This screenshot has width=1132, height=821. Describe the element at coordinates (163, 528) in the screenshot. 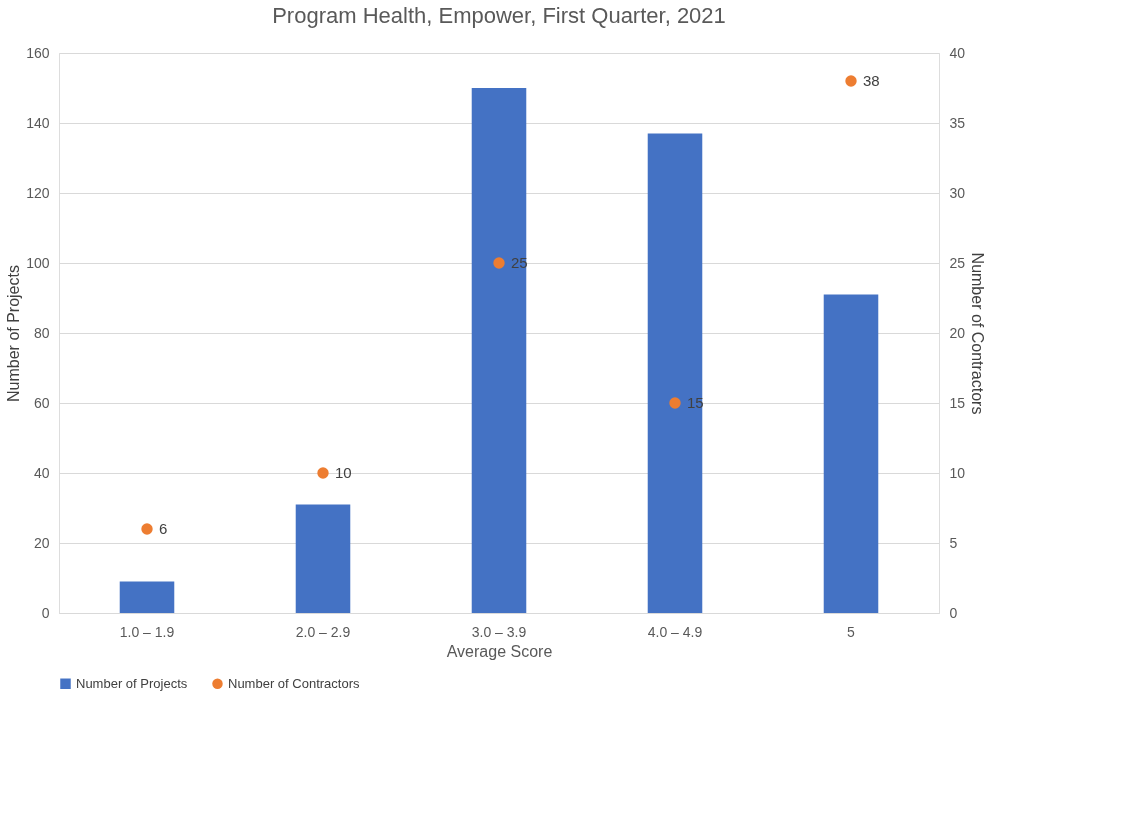

I see `data-label: 6` at that location.